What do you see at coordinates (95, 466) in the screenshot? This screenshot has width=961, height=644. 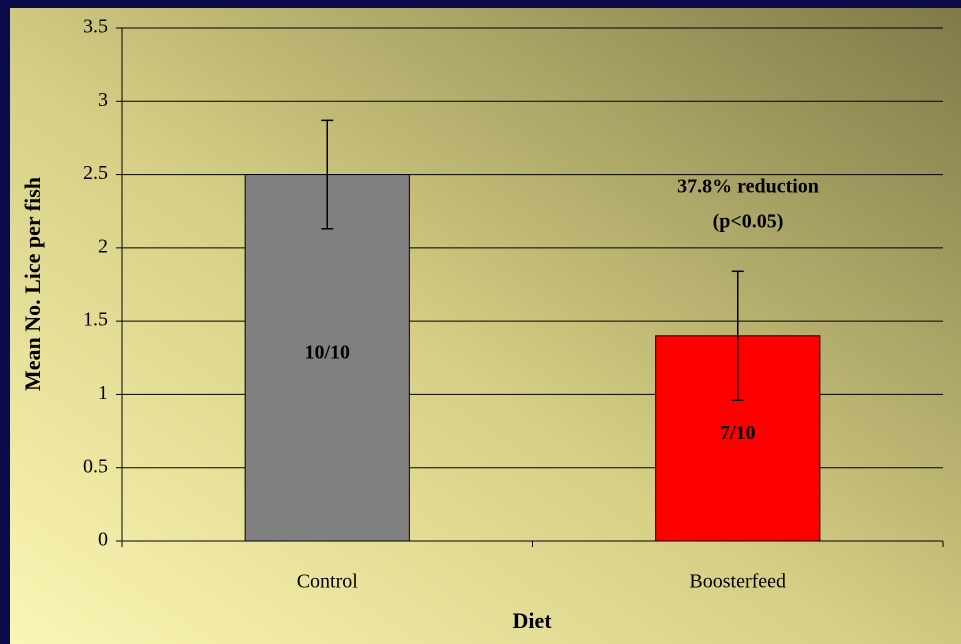 I see `y-tick-label: 0.5` at bounding box center [95, 466].